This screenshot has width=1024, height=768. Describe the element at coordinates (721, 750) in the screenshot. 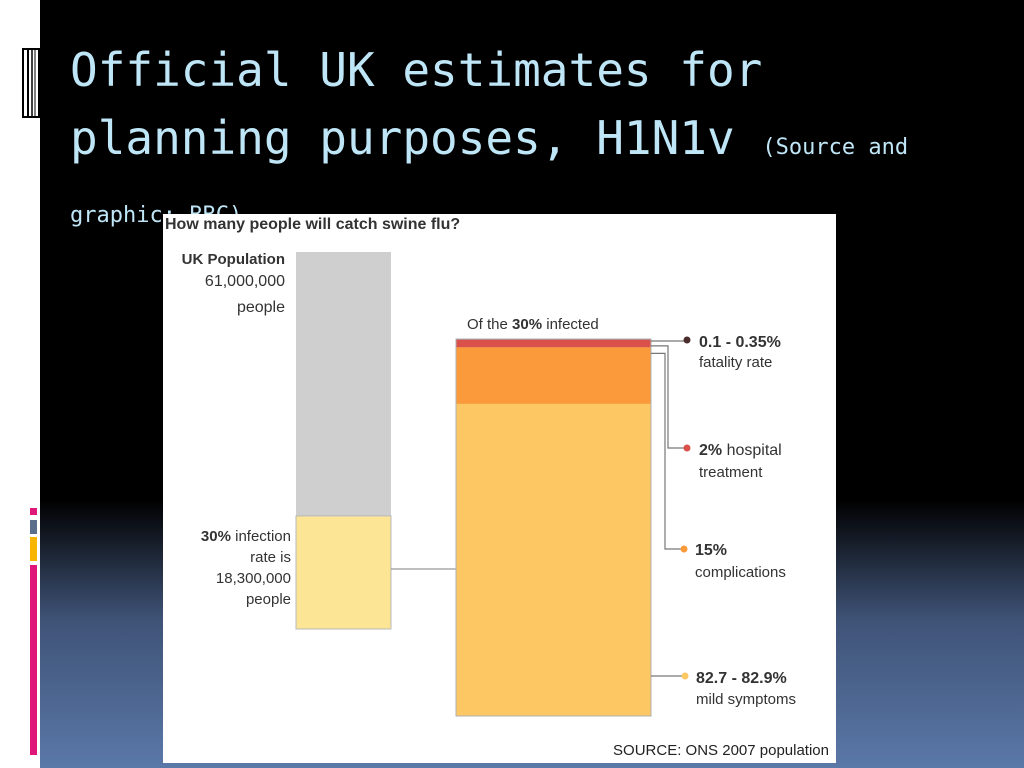

I see `chart-source: SOURCE: ONS 2007 population` at that location.